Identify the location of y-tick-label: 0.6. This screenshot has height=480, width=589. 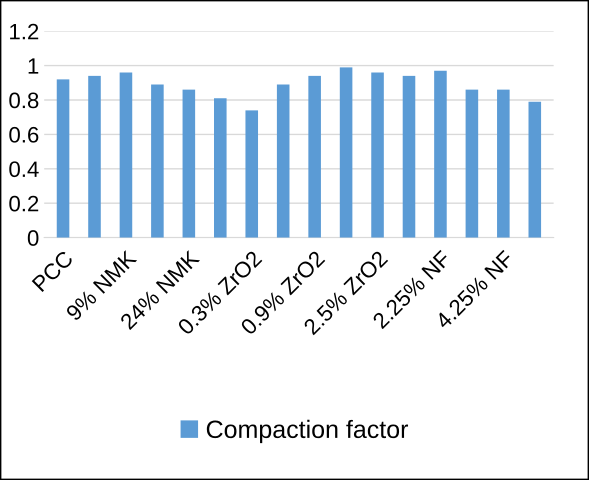
(23, 134).